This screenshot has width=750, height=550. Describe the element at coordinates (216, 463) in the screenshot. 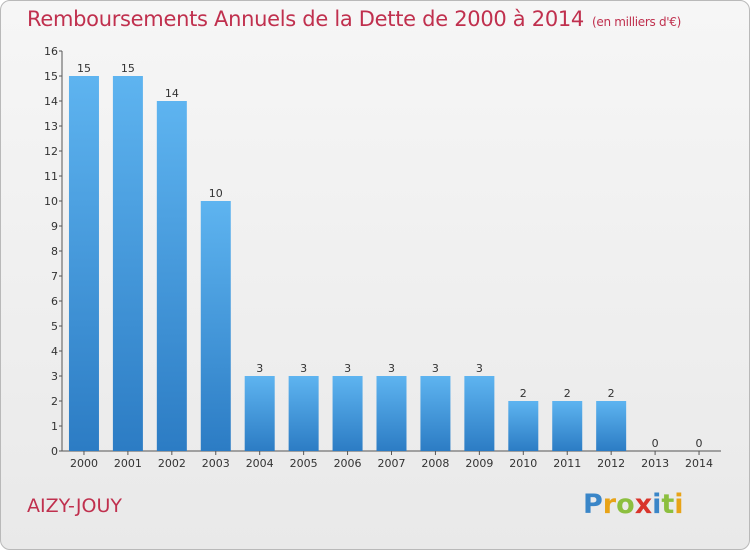

I see `x-tick-label: 2003` at that location.